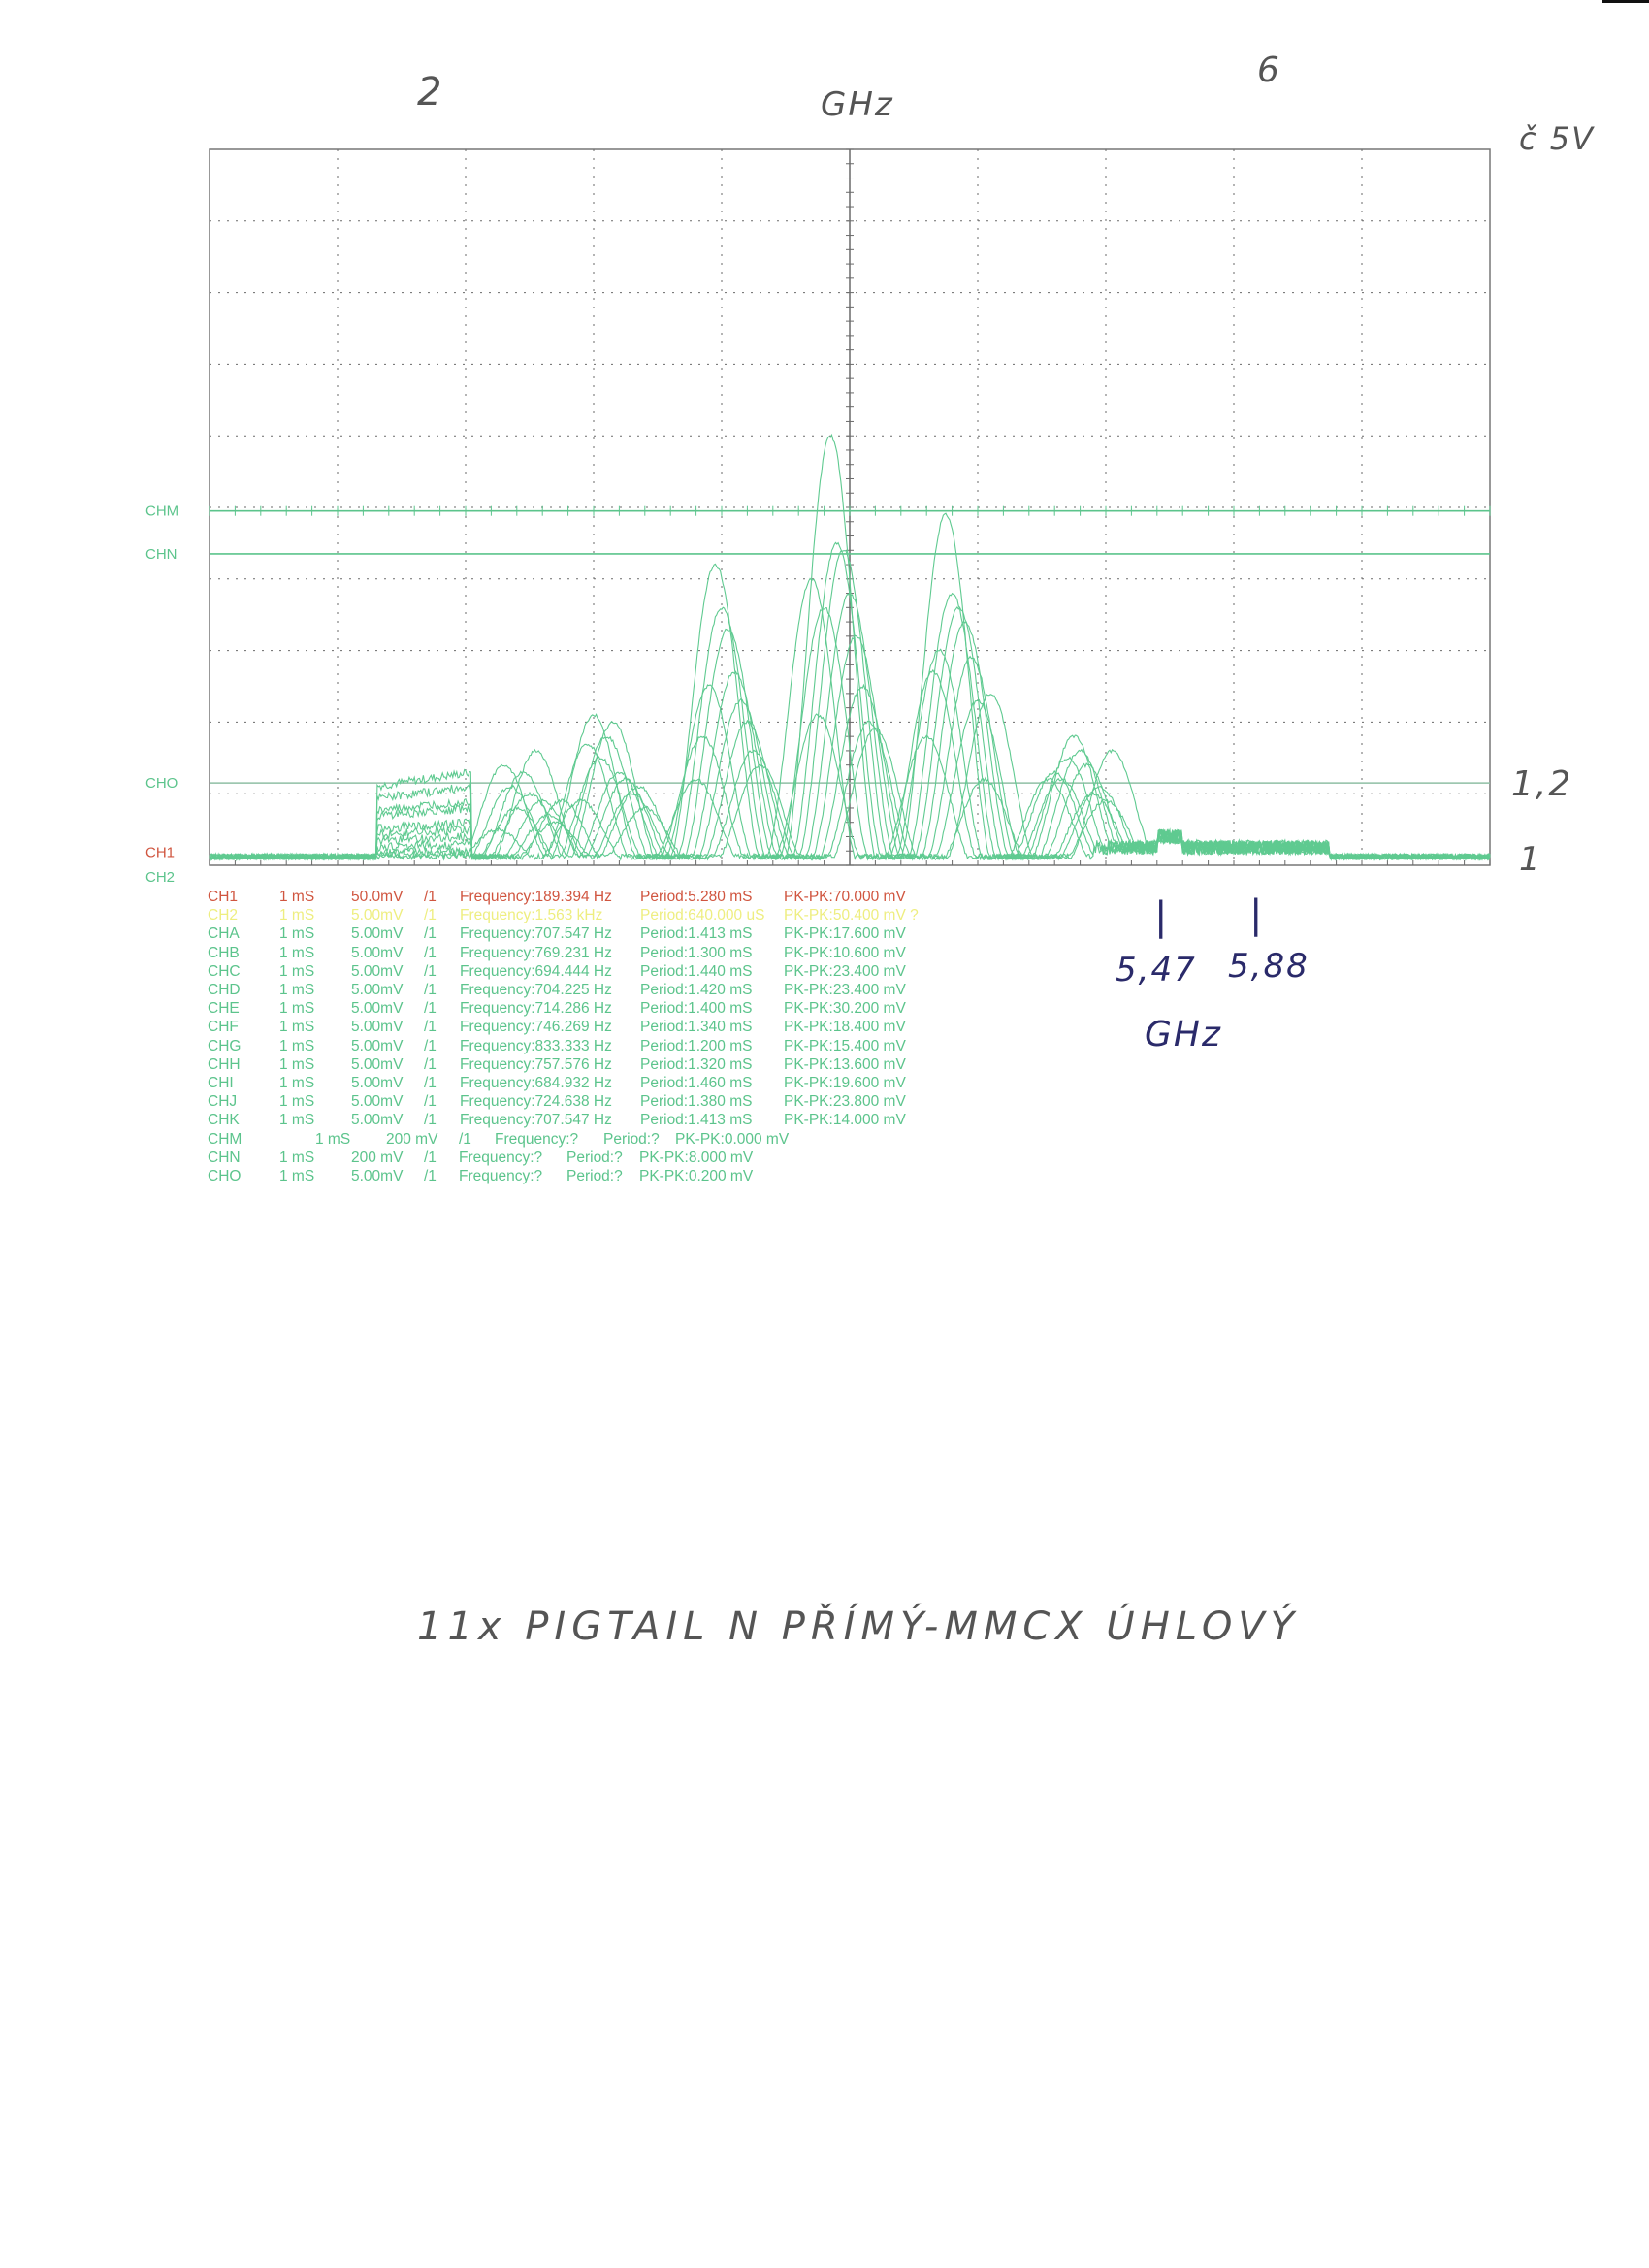  I want to click on measurement-period: Period:1.460 mS, so click(696, 1083).